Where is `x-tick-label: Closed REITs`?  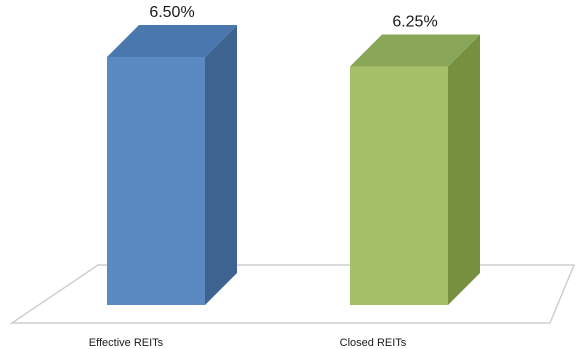 x-tick-label: Closed REITs is located at coordinates (373, 343).